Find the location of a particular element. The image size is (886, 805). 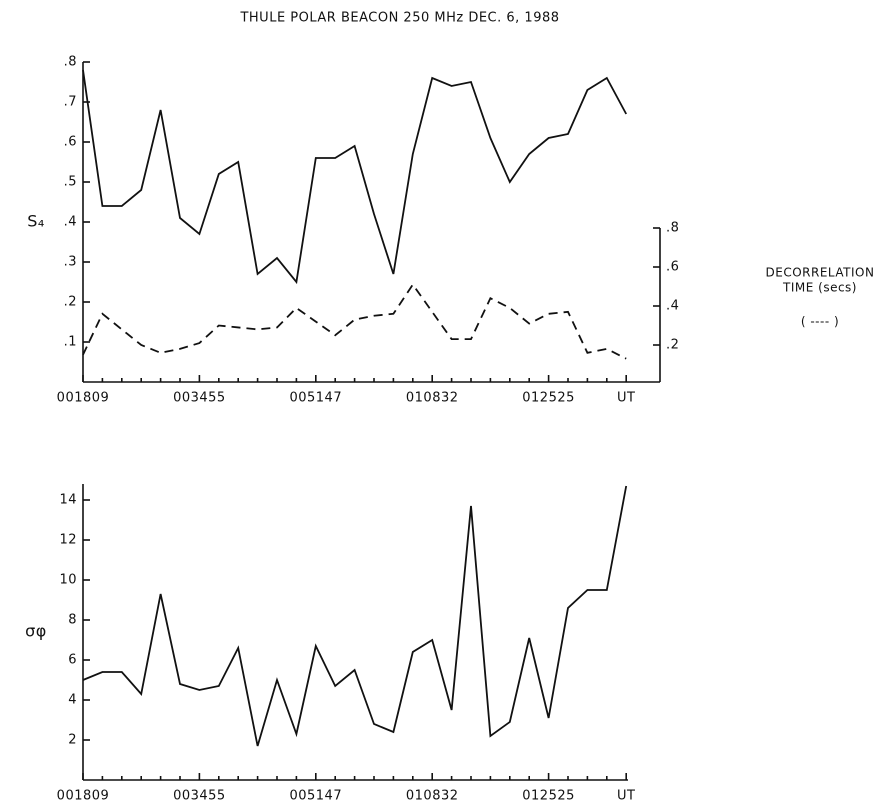

y-tick-label: .6 is located at coordinates (70, 142).